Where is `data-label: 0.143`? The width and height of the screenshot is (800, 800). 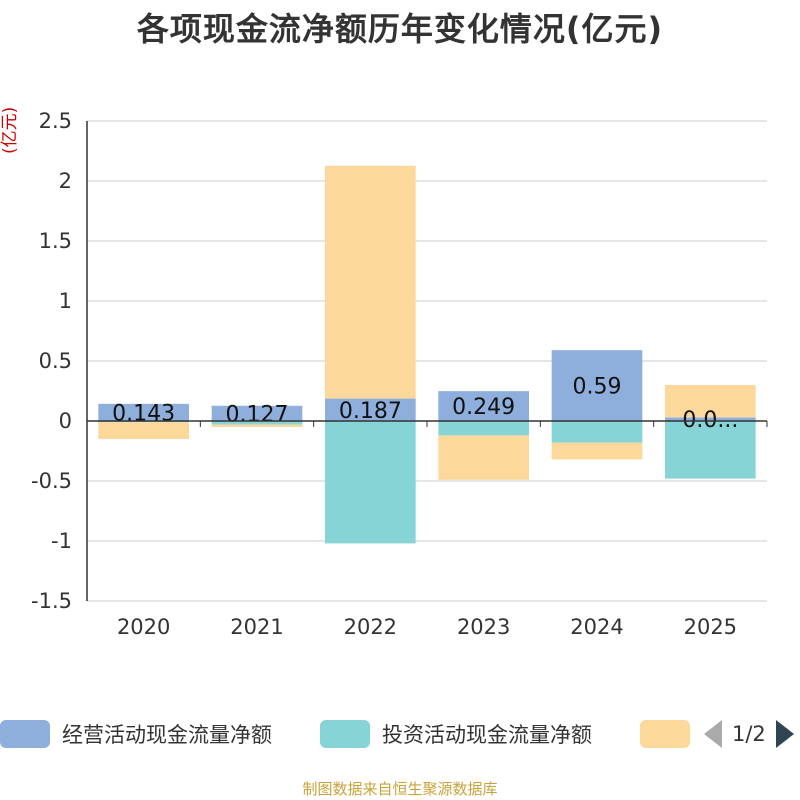 data-label: 0.143 is located at coordinates (143, 413).